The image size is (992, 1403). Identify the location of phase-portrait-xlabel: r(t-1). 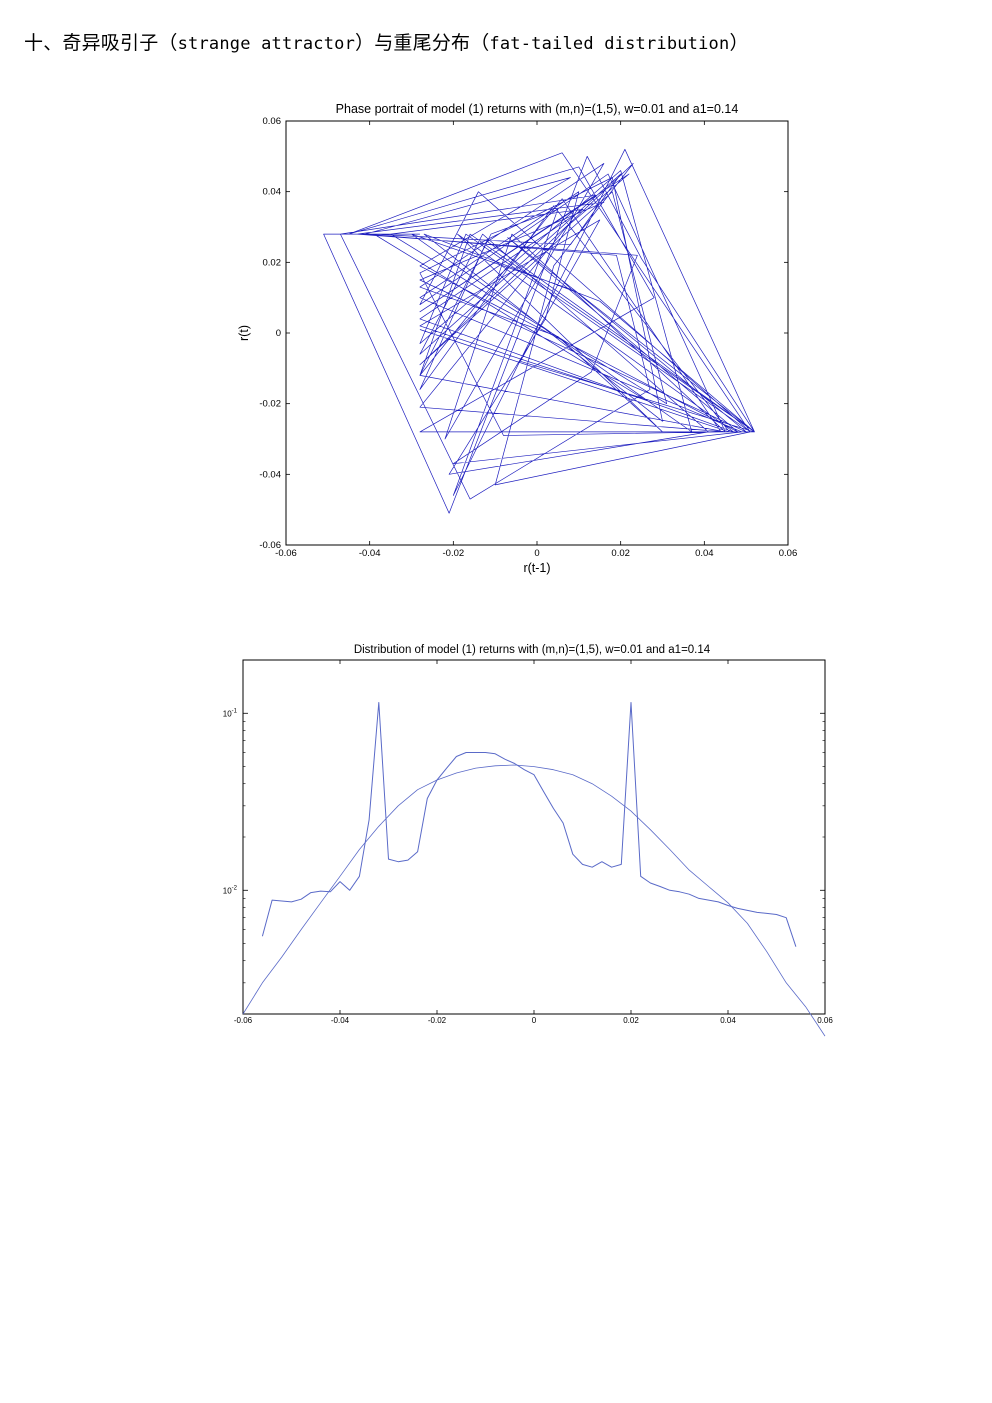
(536, 568).